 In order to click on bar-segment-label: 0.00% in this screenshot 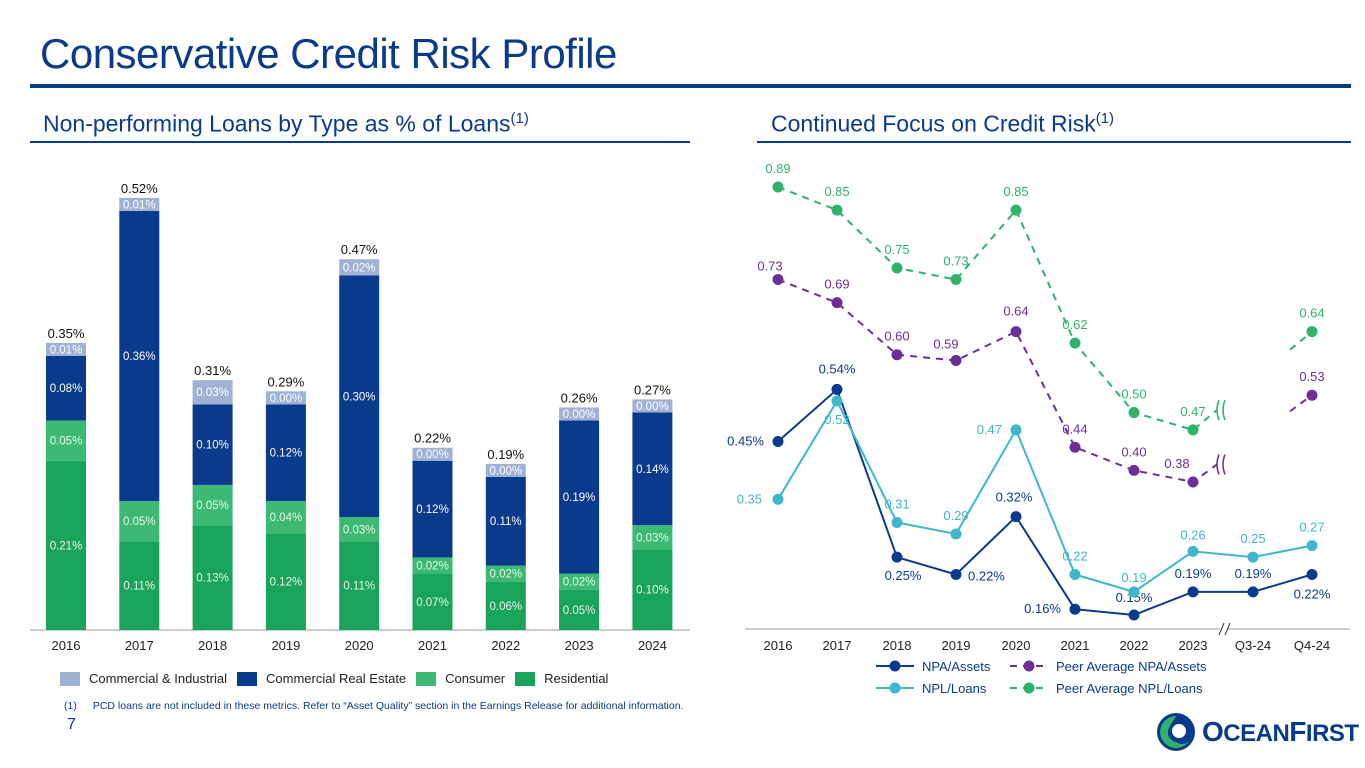, I will do `click(286, 399)`.